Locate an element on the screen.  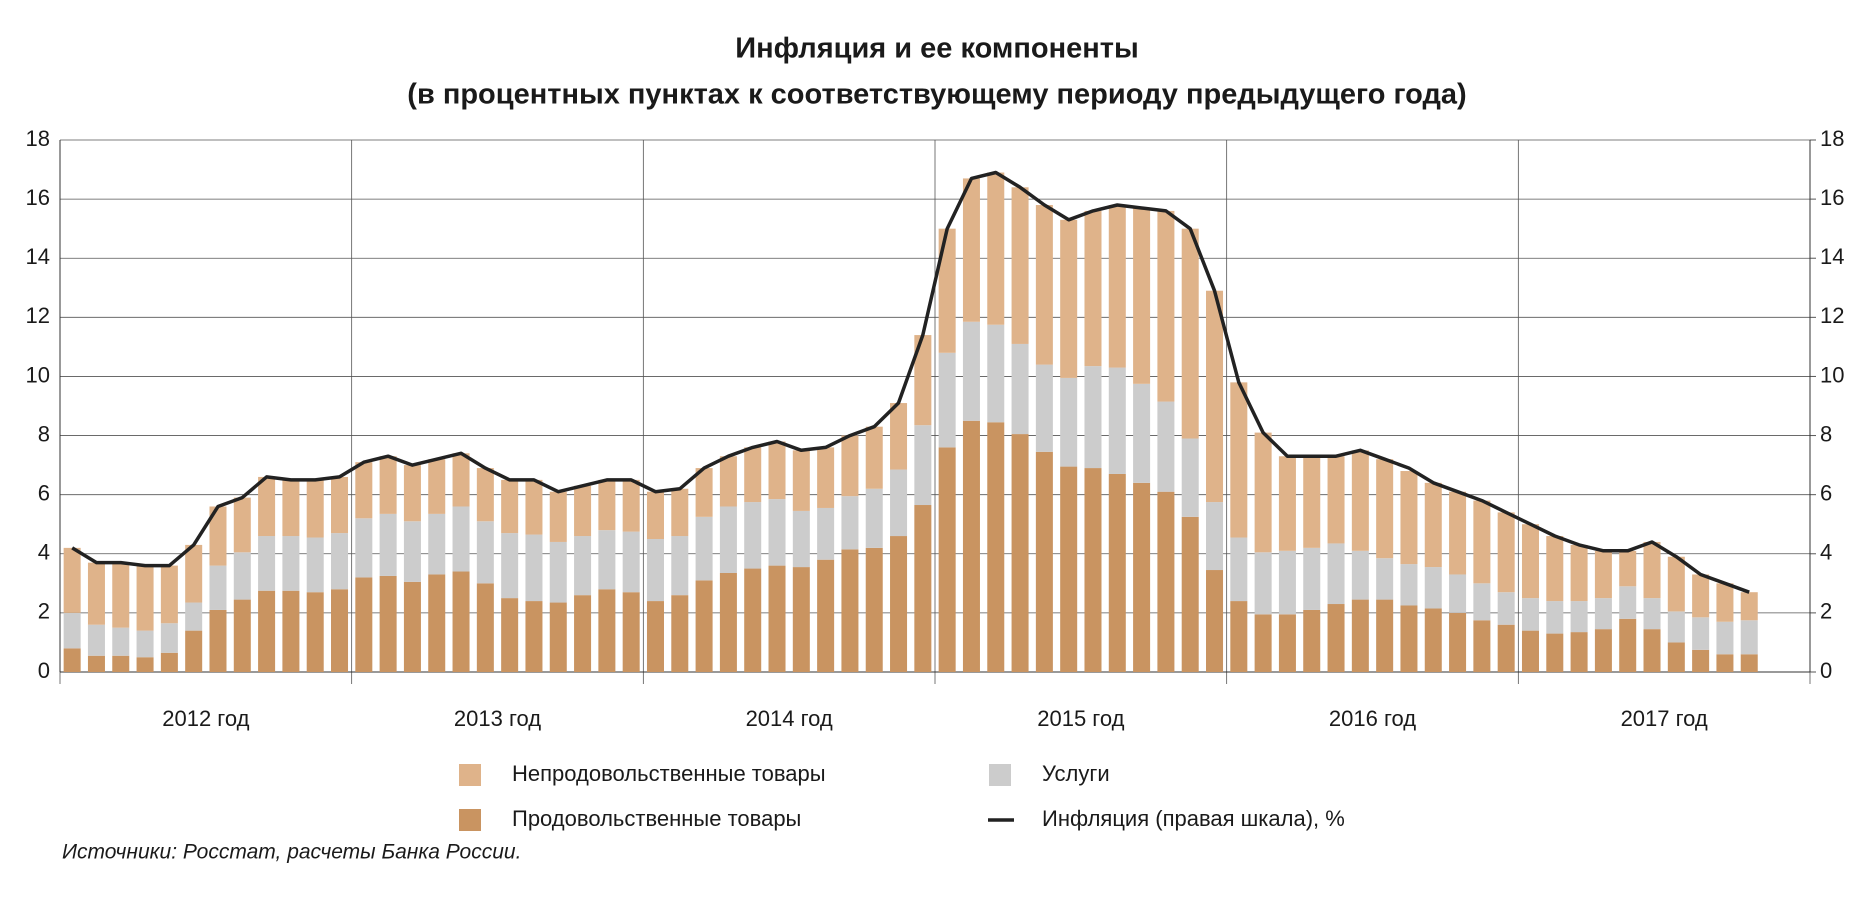
y-tick-label: 18 is located at coordinates (38, 138).